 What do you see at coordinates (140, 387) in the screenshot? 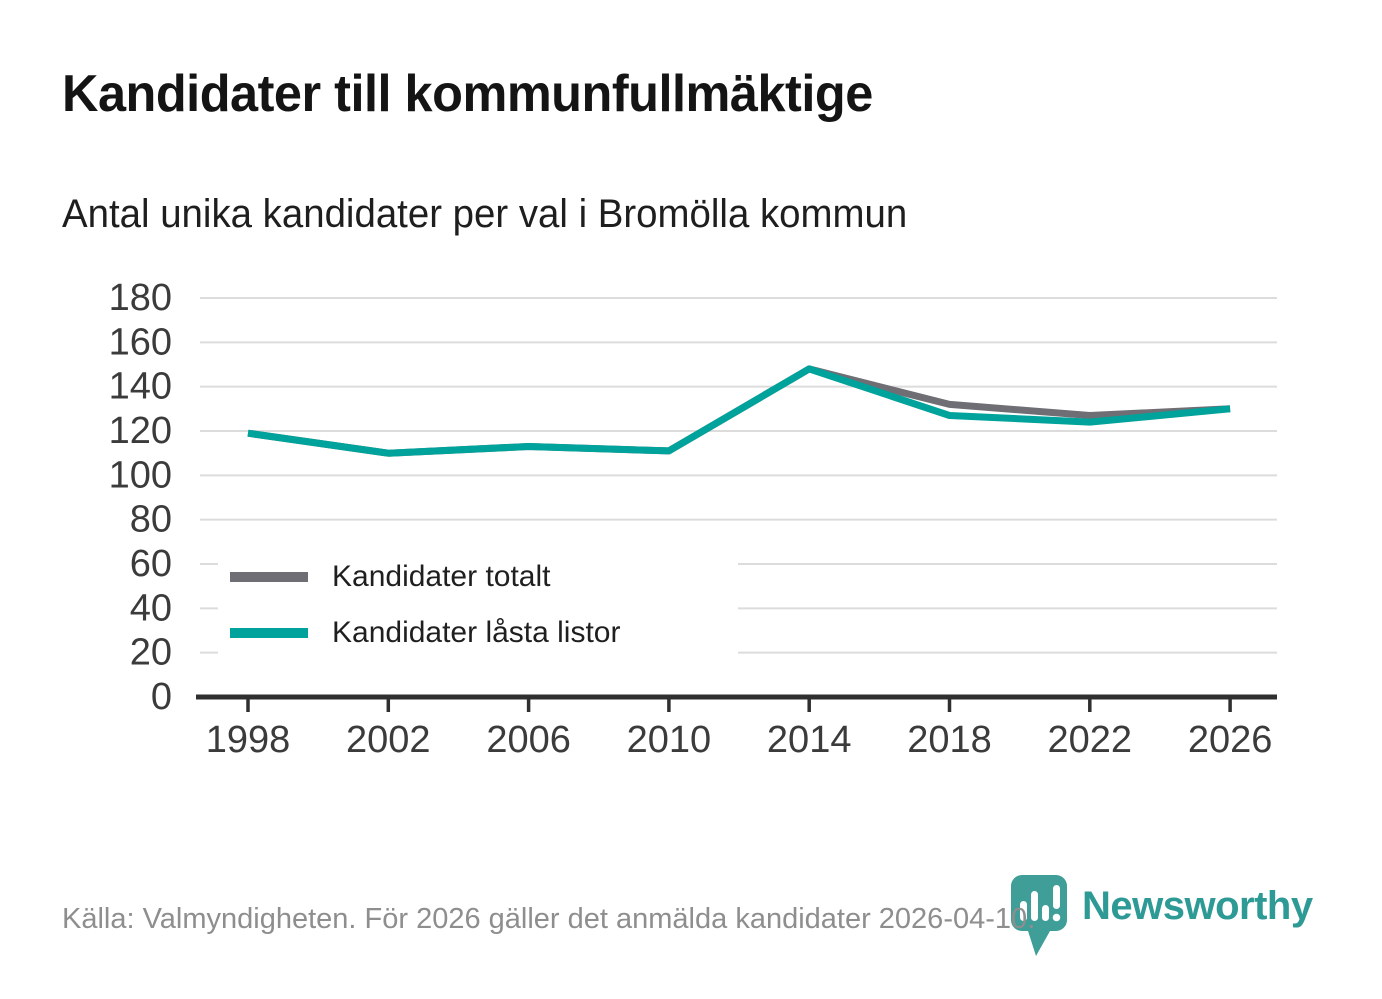
I see `y-tick-label: 140` at bounding box center [140, 387].